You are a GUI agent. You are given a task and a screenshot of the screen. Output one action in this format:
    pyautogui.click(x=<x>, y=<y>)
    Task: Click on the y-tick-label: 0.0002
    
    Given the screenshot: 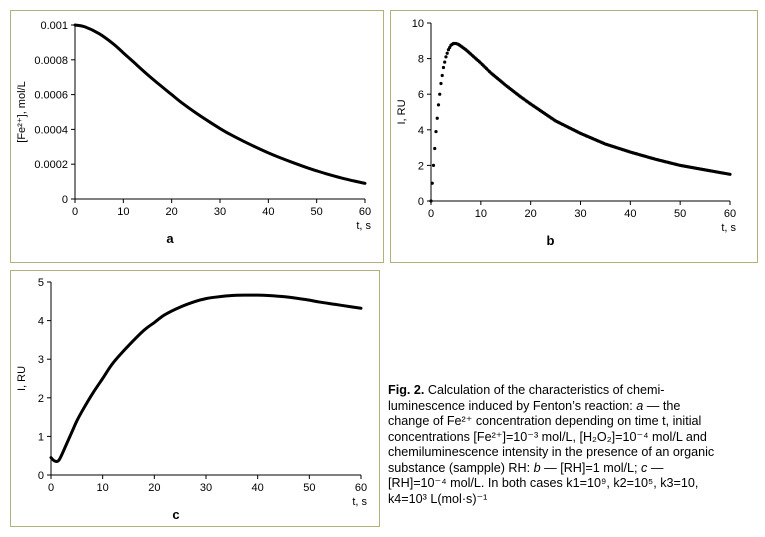 What is the action you would take?
    pyautogui.click(x=51, y=165)
    